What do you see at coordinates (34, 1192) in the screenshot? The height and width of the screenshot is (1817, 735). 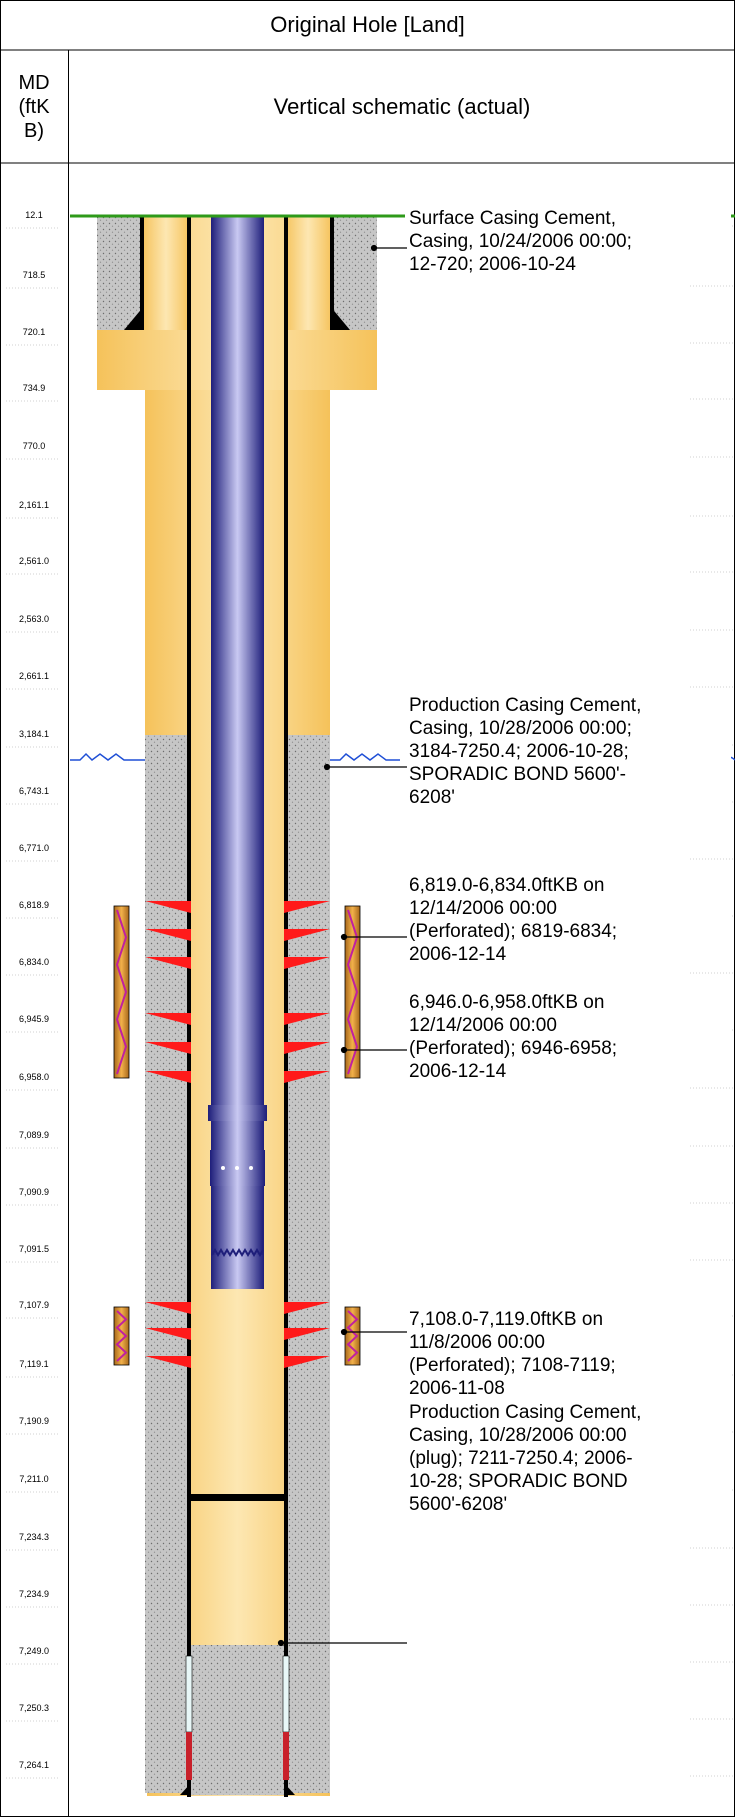 I see `md-label: 7,090.9` at bounding box center [34, 1192].